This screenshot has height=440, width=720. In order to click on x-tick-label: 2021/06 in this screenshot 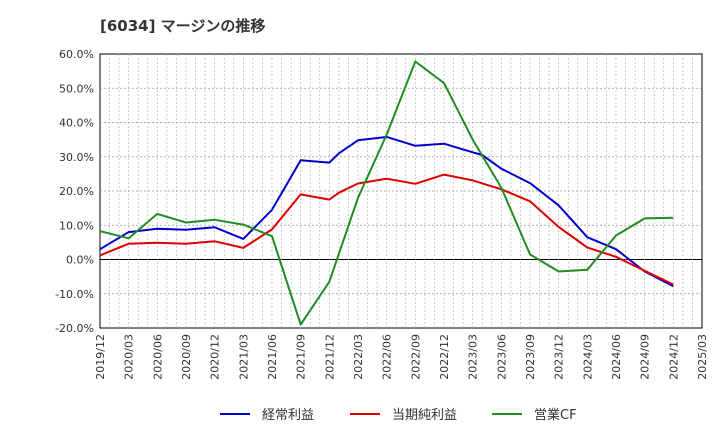, I will do `click(272, 357)`.